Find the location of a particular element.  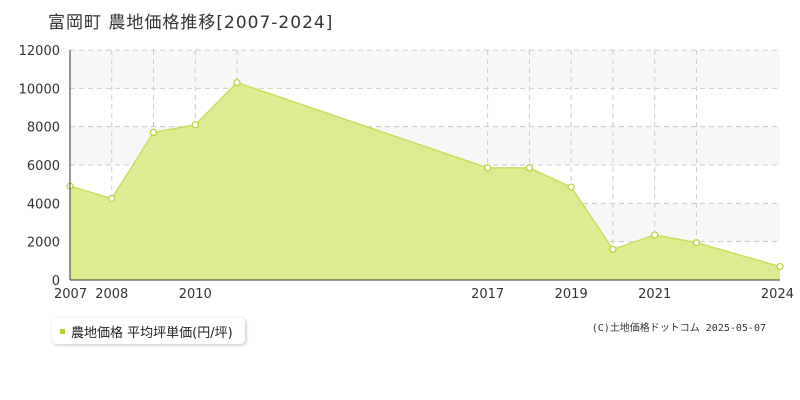

y-tick-label: 12000 is located at coordinates (39, 51).